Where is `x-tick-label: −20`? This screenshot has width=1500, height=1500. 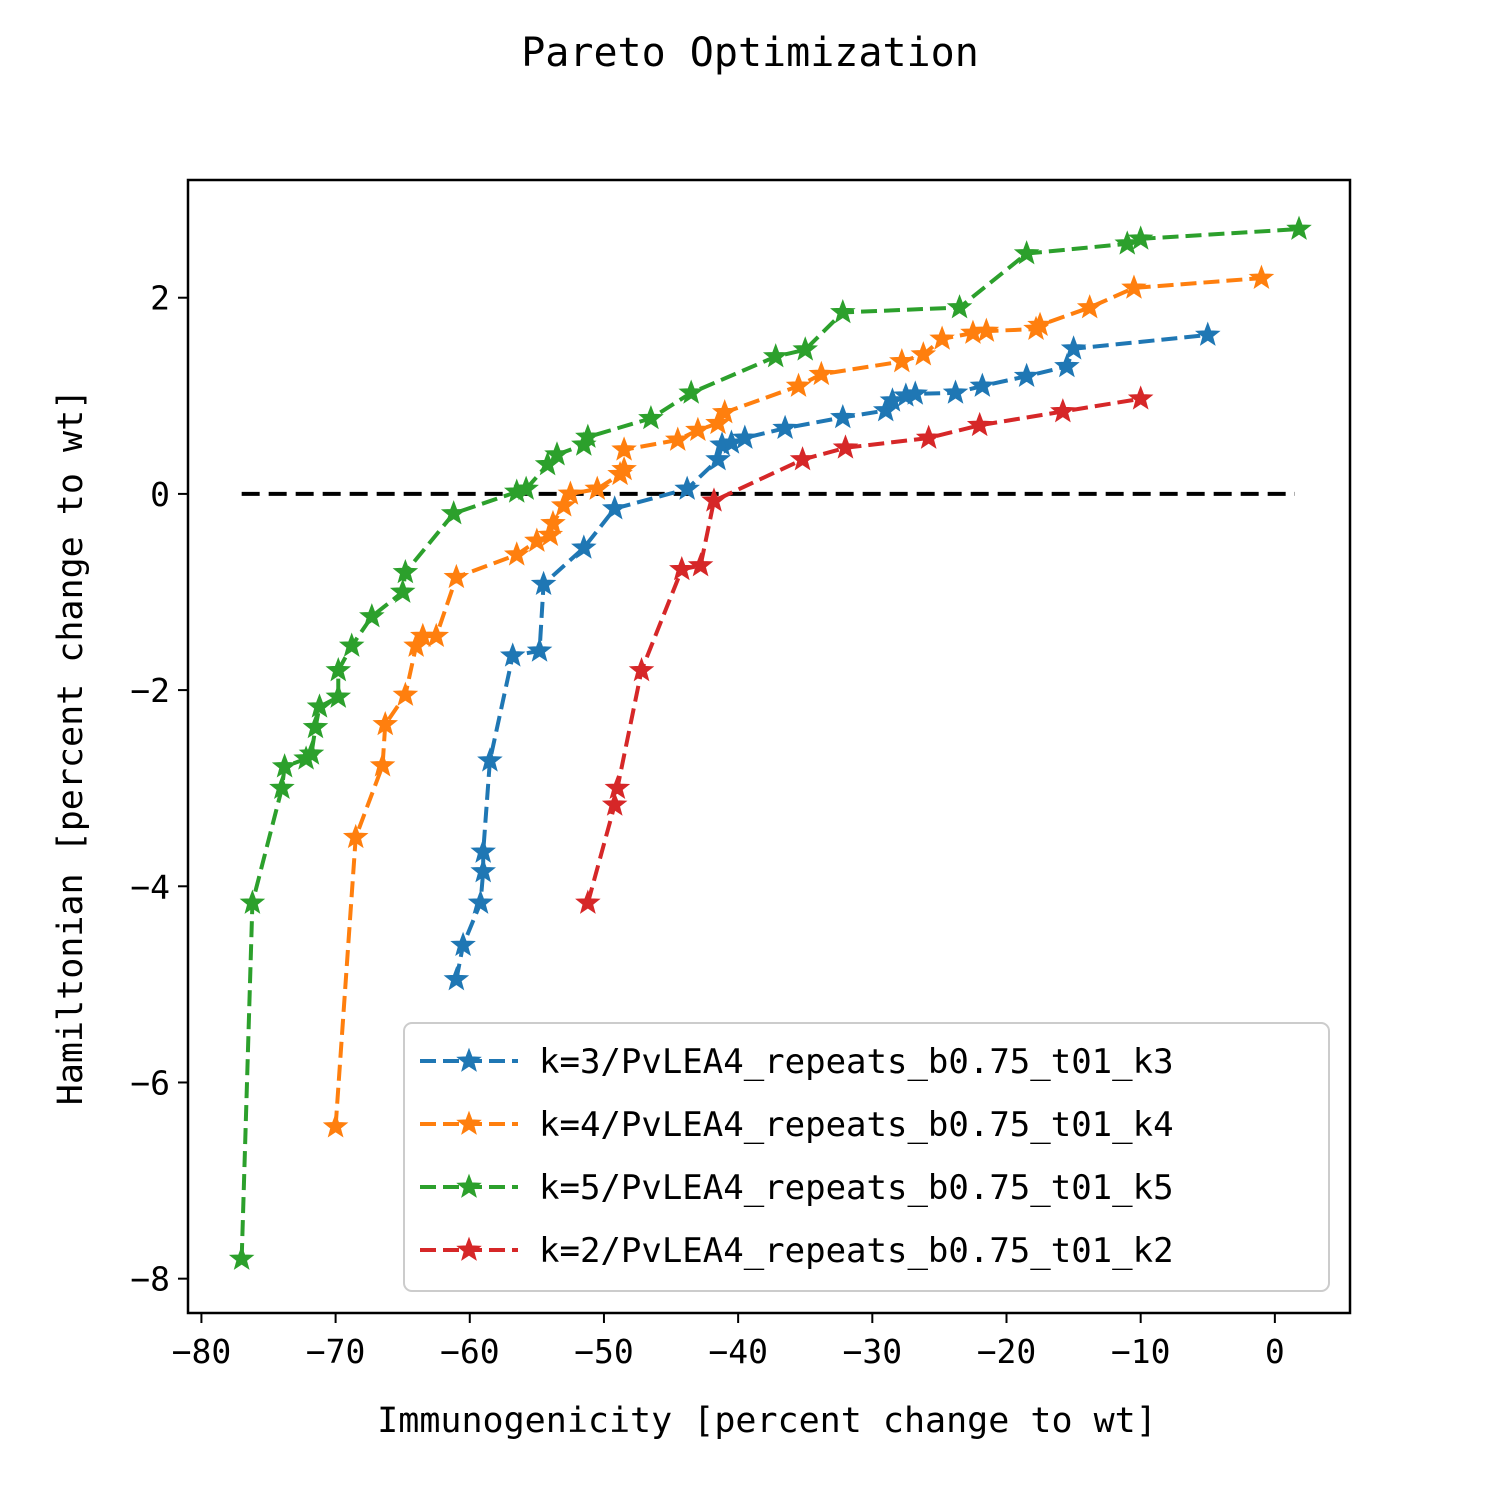 x-tick-label: −20 is located at coordinates (1007, 1351).